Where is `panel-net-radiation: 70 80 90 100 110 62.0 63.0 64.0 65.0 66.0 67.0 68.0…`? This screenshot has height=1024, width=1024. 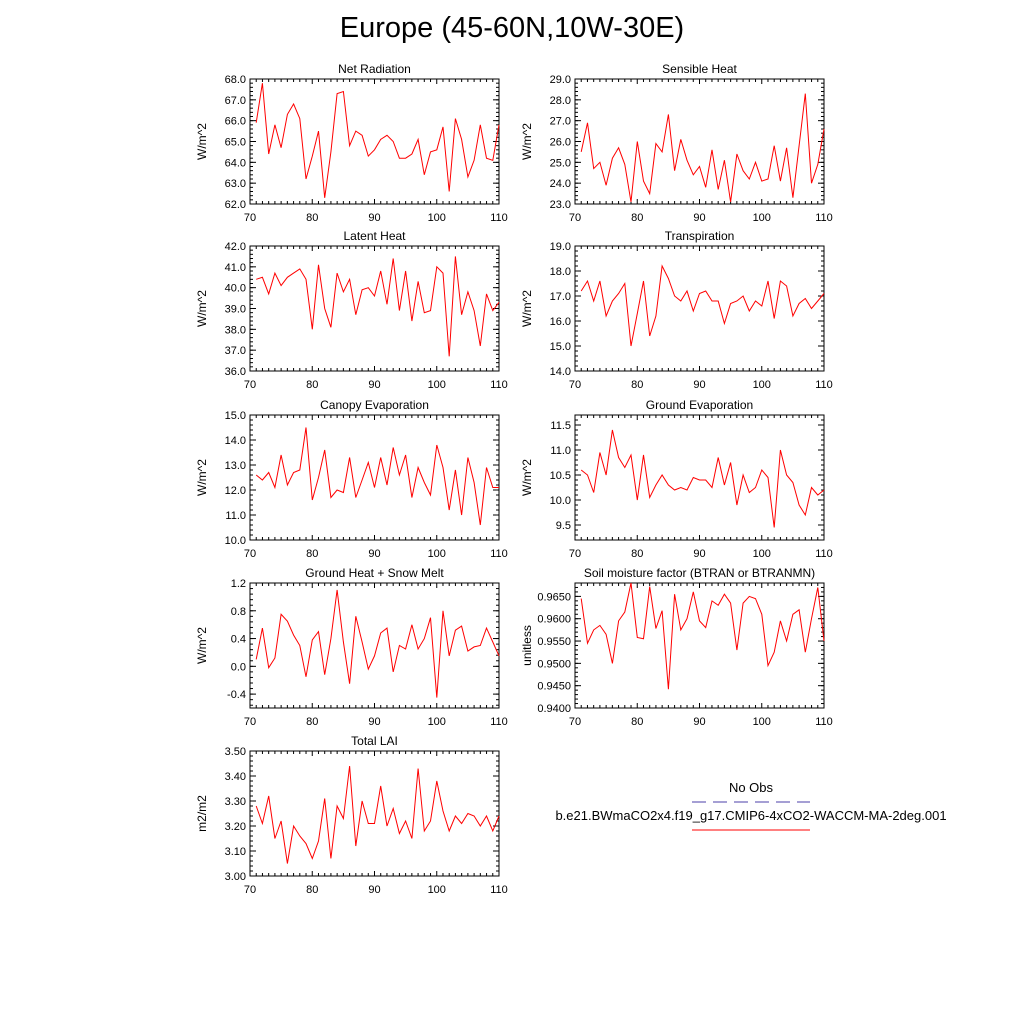 panel-net-radiation: 70 80 90 100 110 62.0 63.0 64.0 65.0 66.0 67.0 68.0… is located at coordinates (351, 143).